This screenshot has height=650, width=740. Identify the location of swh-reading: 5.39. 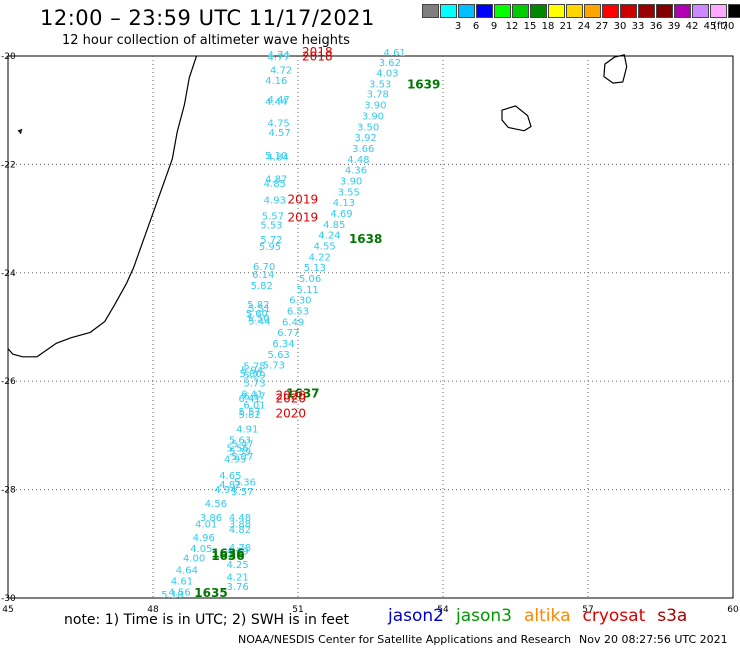
(240, 452).